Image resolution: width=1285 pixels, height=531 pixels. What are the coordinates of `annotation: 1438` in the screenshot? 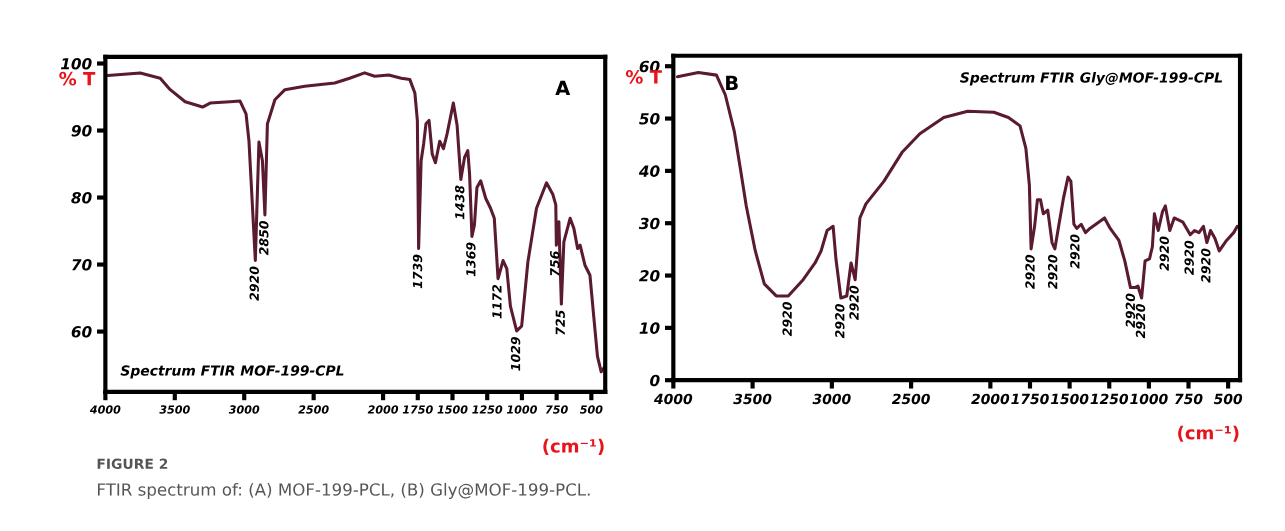 It's located at (460, 202).